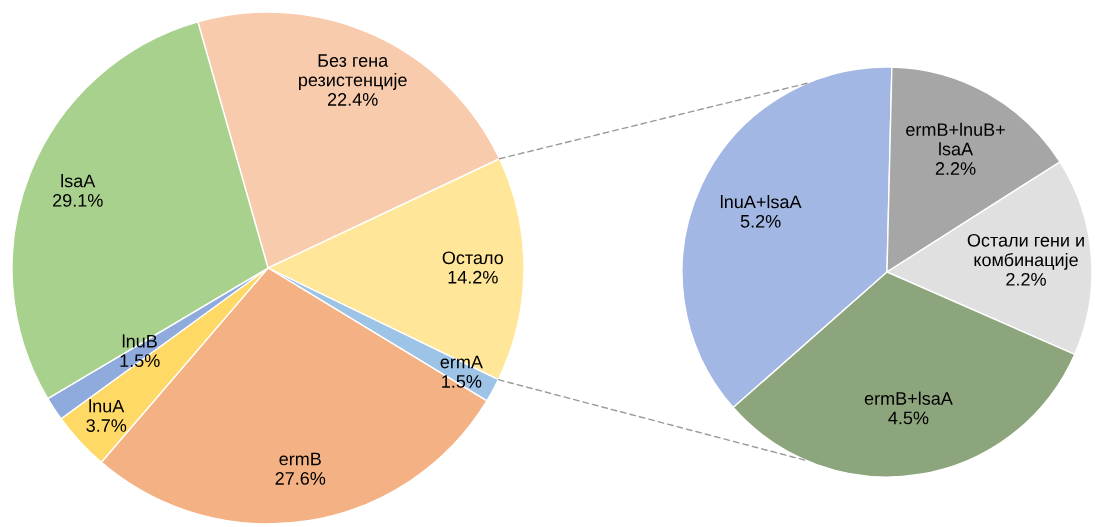  What do you see at coordinates (955, 139) in the screenshot?
I see `slice-label: ermB+lnuB+ lsaA` at bounding box center [955, 139].